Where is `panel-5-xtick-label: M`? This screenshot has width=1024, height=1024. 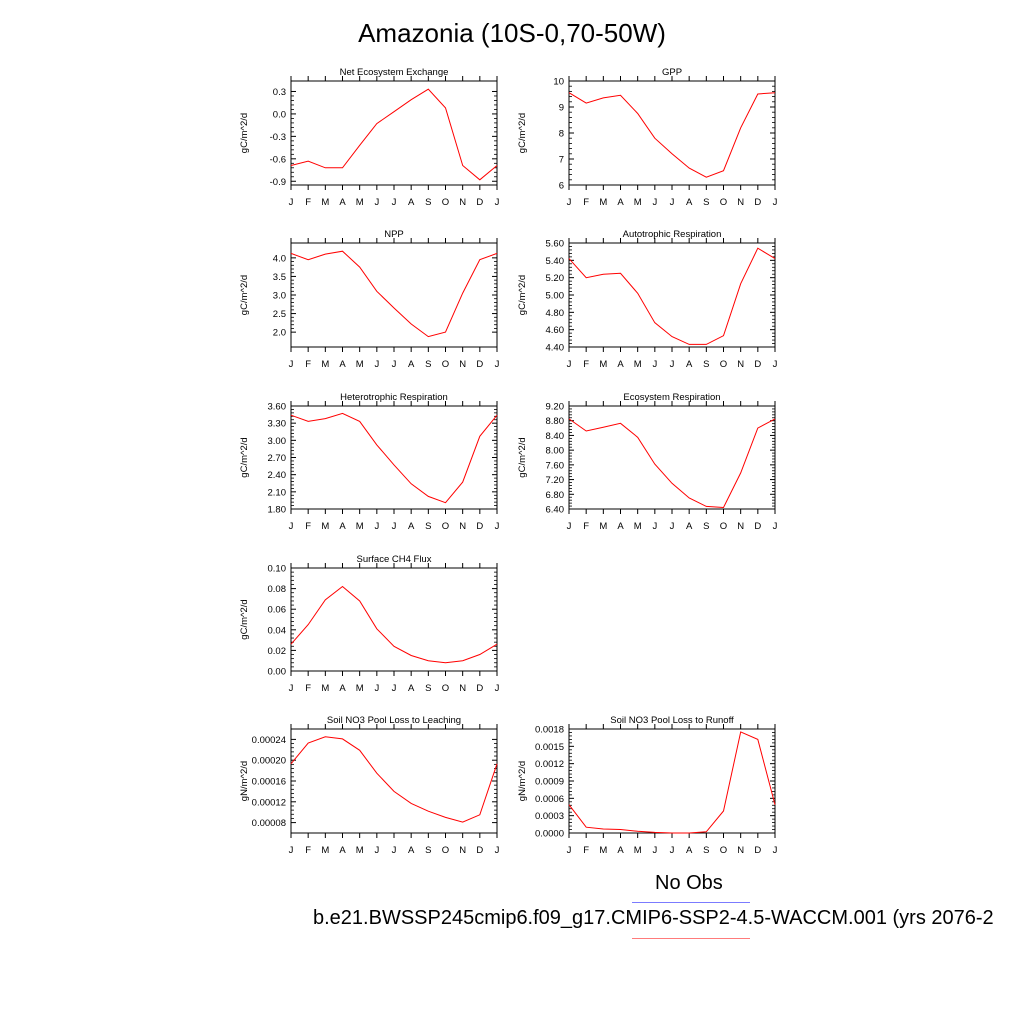
panel-5-xtick-label: M is located at coordinates (360, 526).